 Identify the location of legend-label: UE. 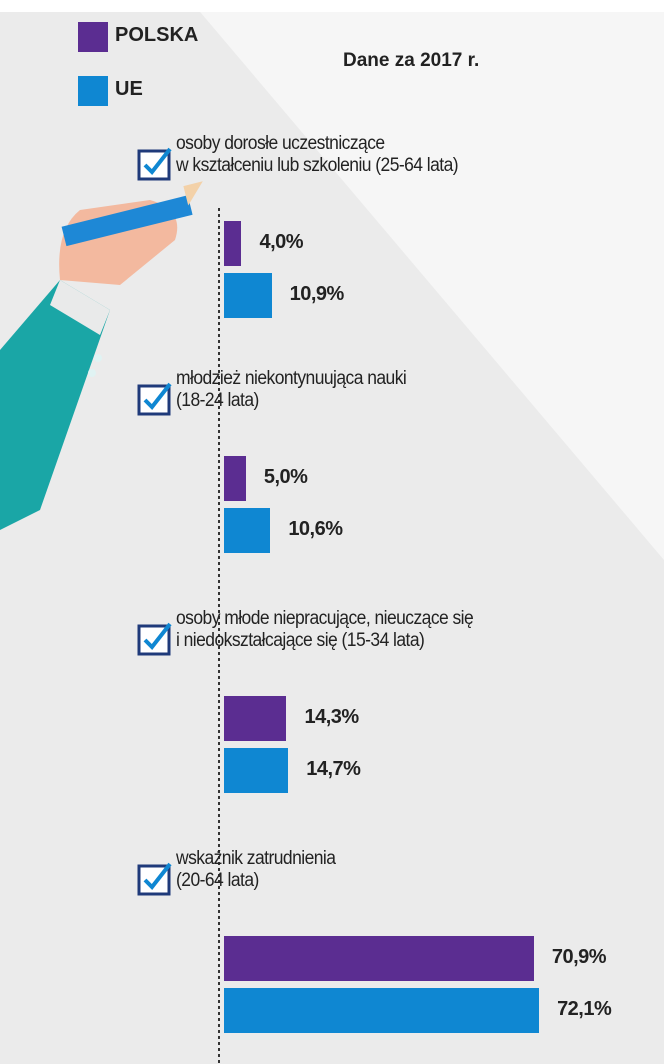
(129, 89).